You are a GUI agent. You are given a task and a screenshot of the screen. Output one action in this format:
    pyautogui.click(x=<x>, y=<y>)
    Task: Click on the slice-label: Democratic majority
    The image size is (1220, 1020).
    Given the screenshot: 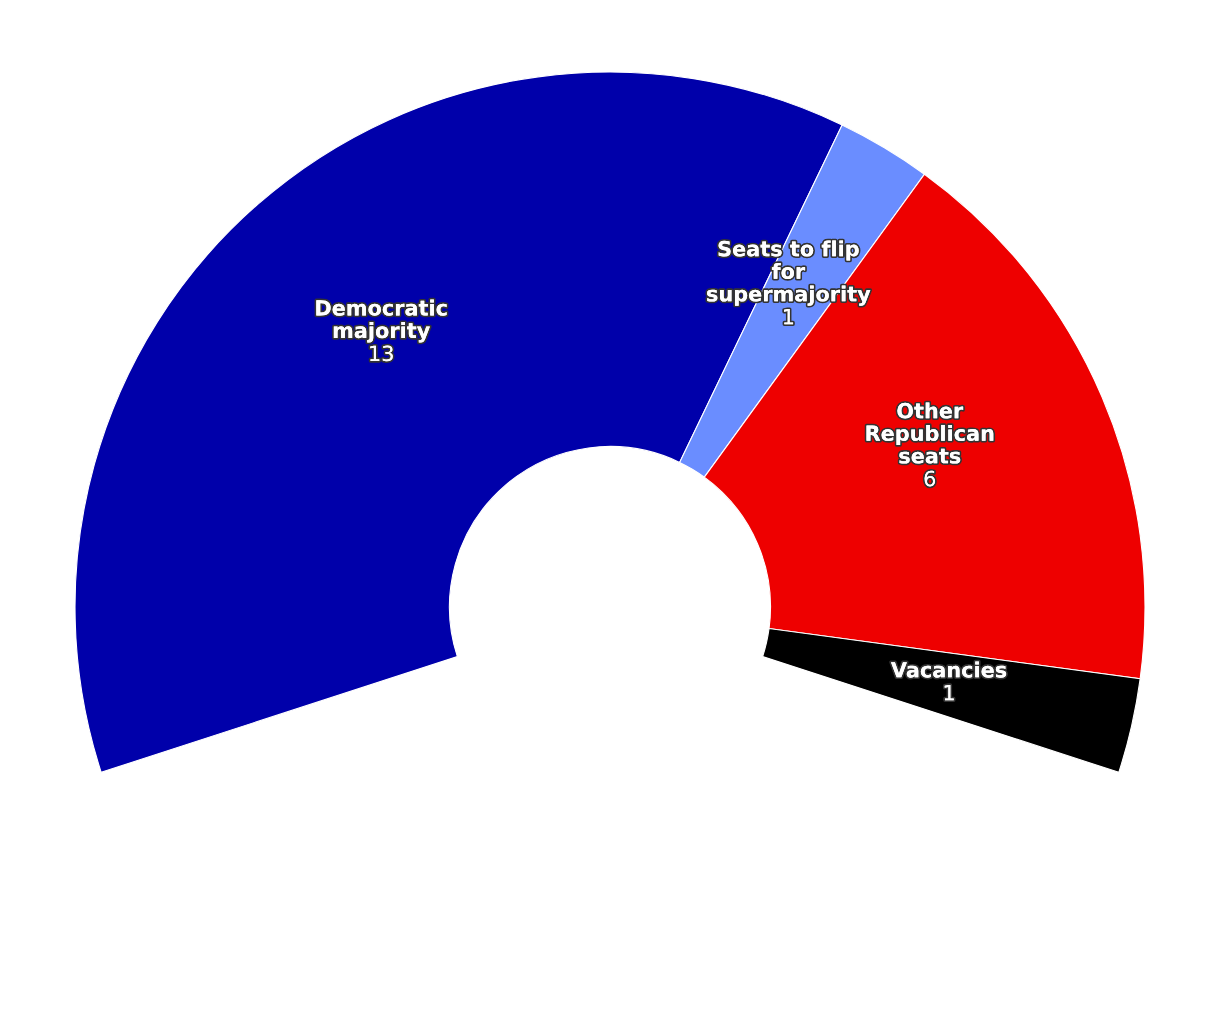 What is the action you would take?
    pyautogui.click(x=381, y=321)
    